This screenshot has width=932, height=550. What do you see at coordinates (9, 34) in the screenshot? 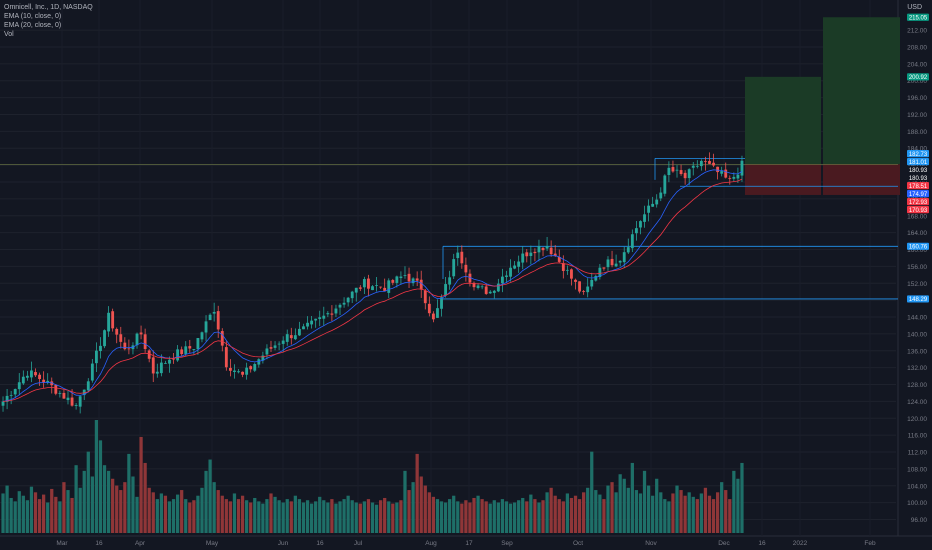
I see `volume-label: Vol` at bounding box center [9, 34].